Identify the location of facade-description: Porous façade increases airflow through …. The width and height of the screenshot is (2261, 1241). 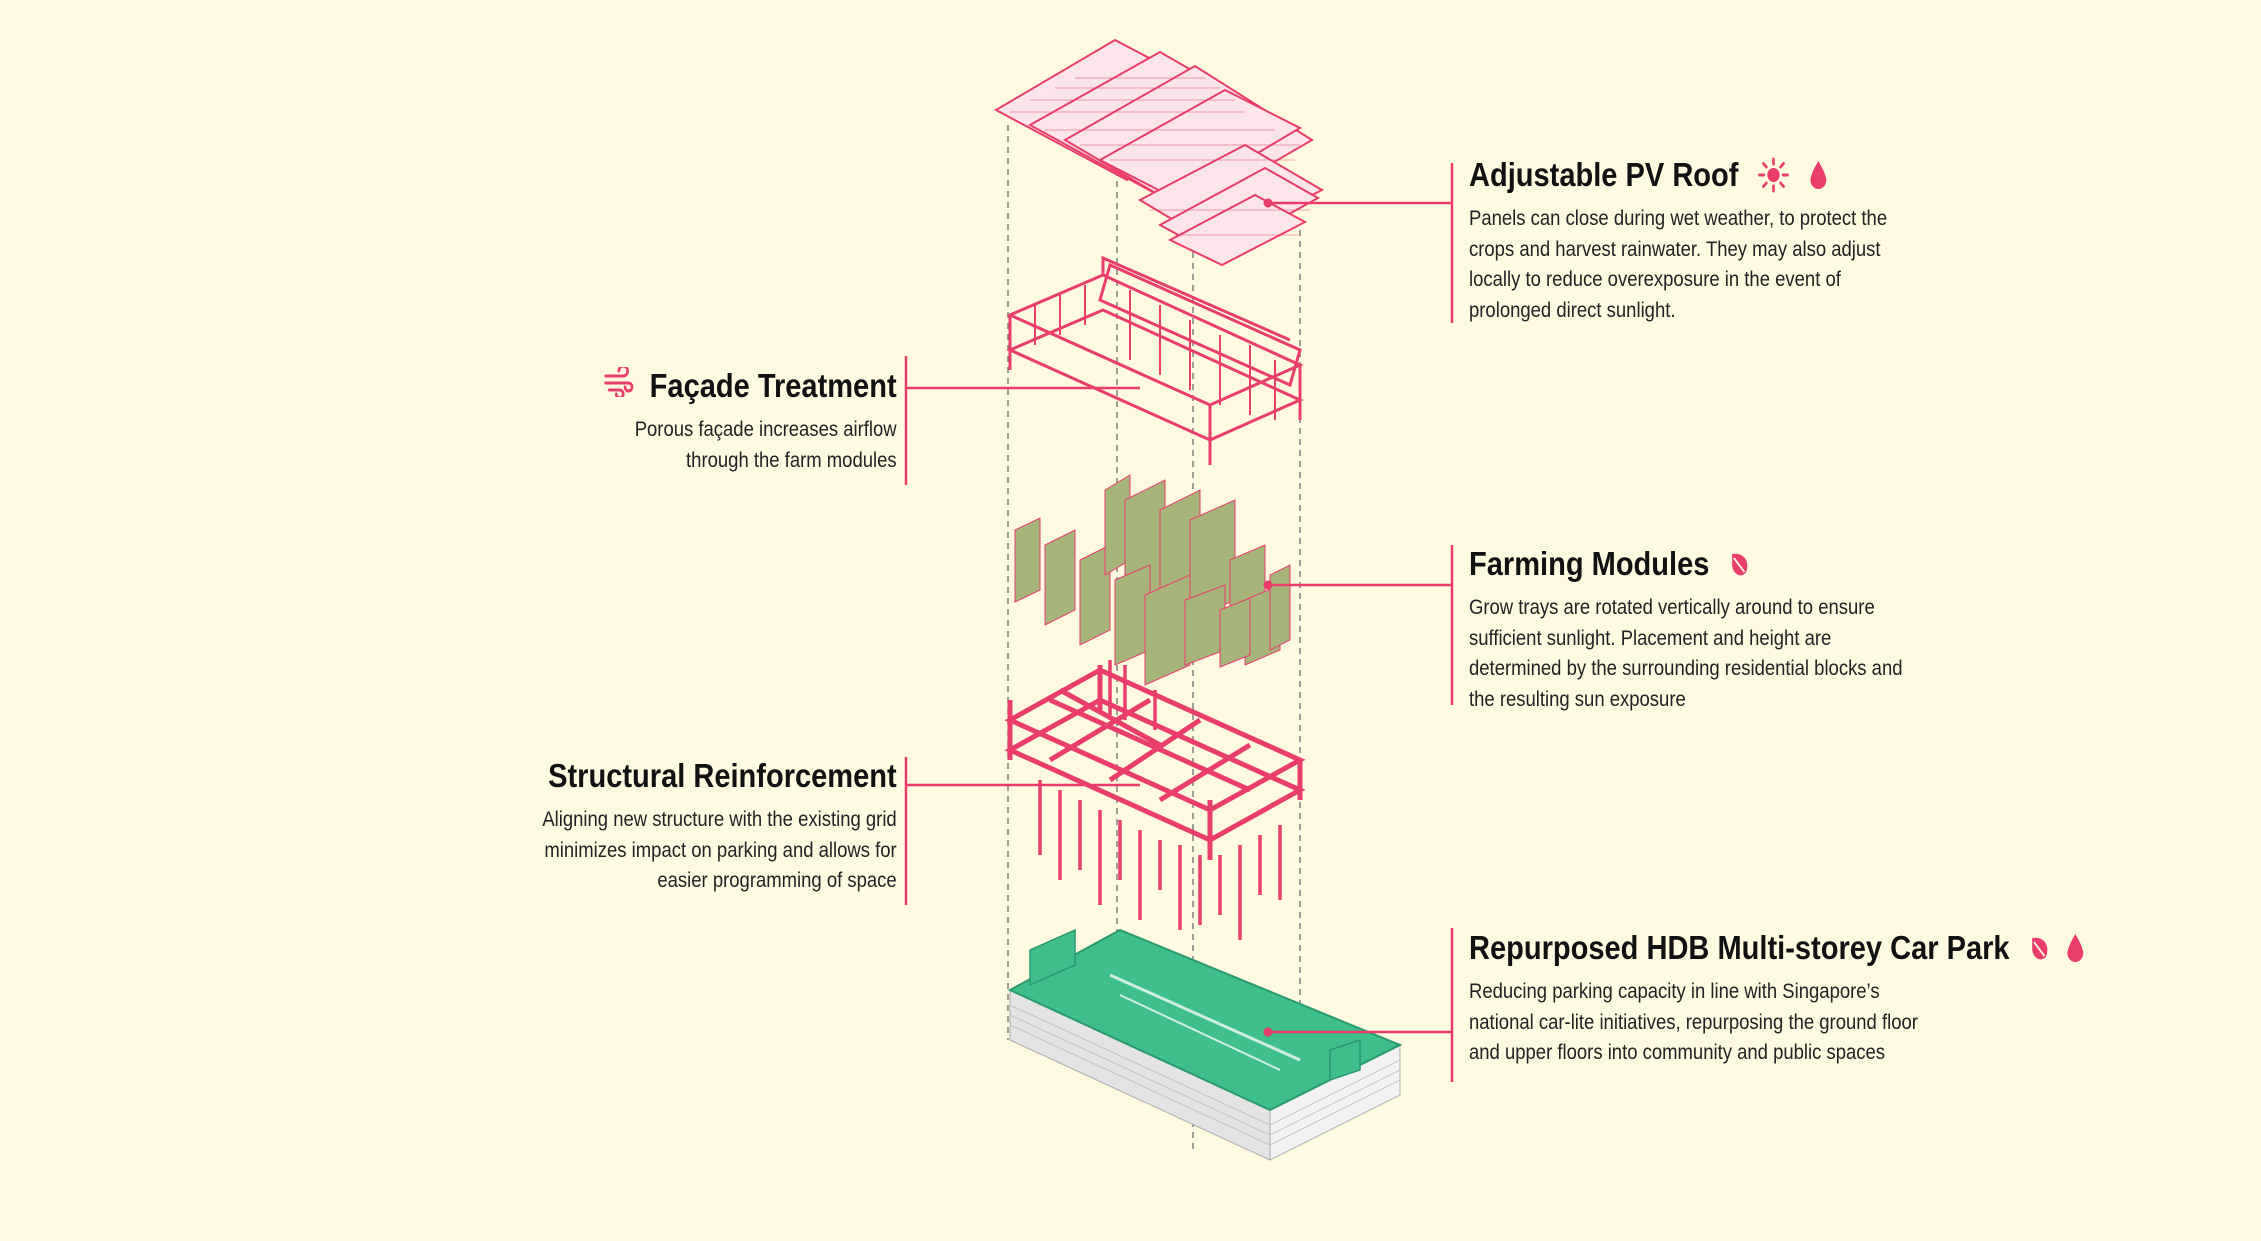
(766, 445).